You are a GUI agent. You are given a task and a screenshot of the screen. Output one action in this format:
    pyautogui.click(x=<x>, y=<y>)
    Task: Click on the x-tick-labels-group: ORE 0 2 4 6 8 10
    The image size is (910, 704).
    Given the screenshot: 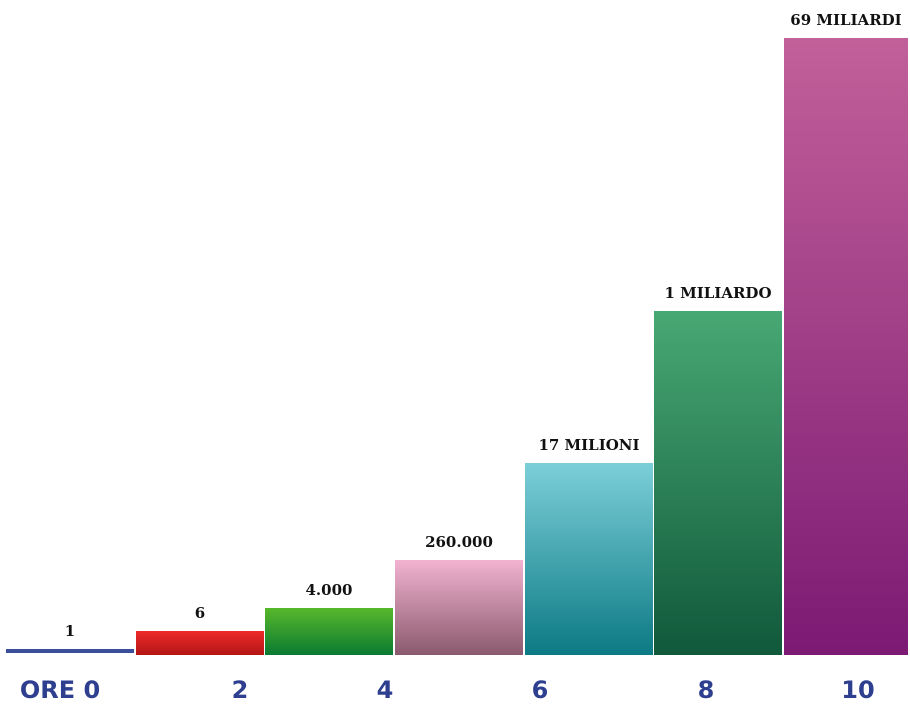 What is the action you would take?
    pyautogui.click(x=447, y=690)
    